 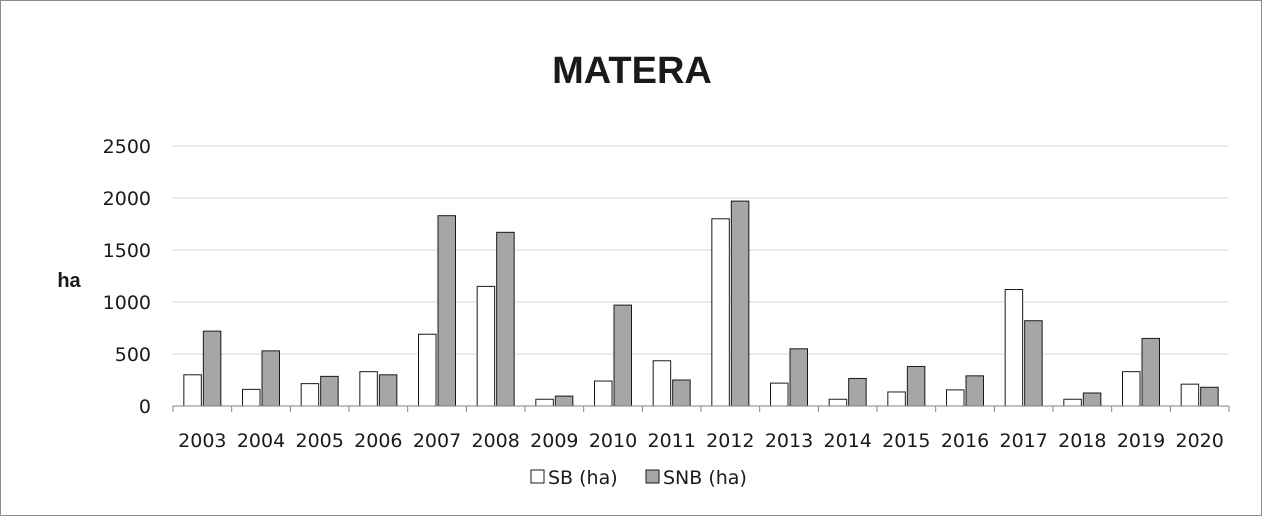 I want to click on bar-snb-2009, so click(x=564, y=401).